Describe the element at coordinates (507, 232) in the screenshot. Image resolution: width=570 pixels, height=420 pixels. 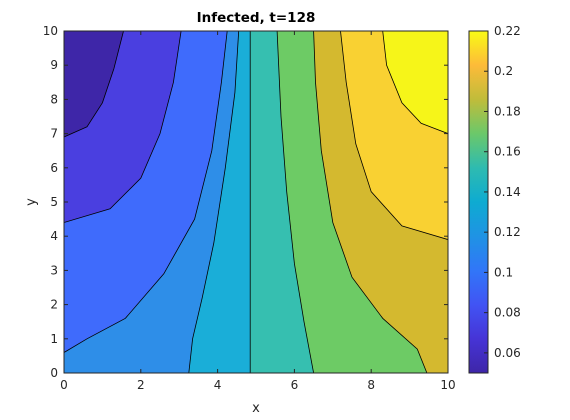
I see `colorbar-tick-label: 0.12` at that location.